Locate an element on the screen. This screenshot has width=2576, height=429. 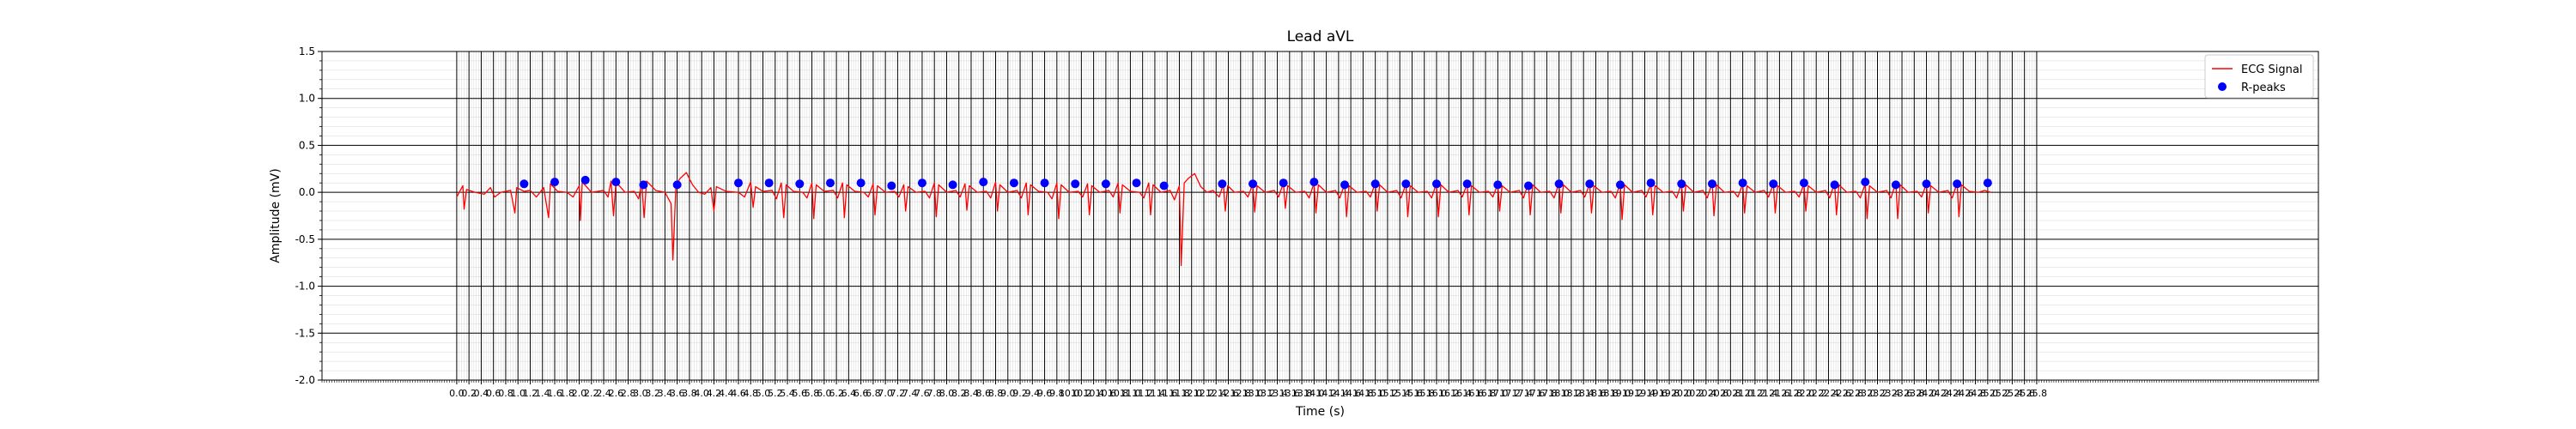
x-tick-label: 20.0 is located at coordinates (1682, 393).